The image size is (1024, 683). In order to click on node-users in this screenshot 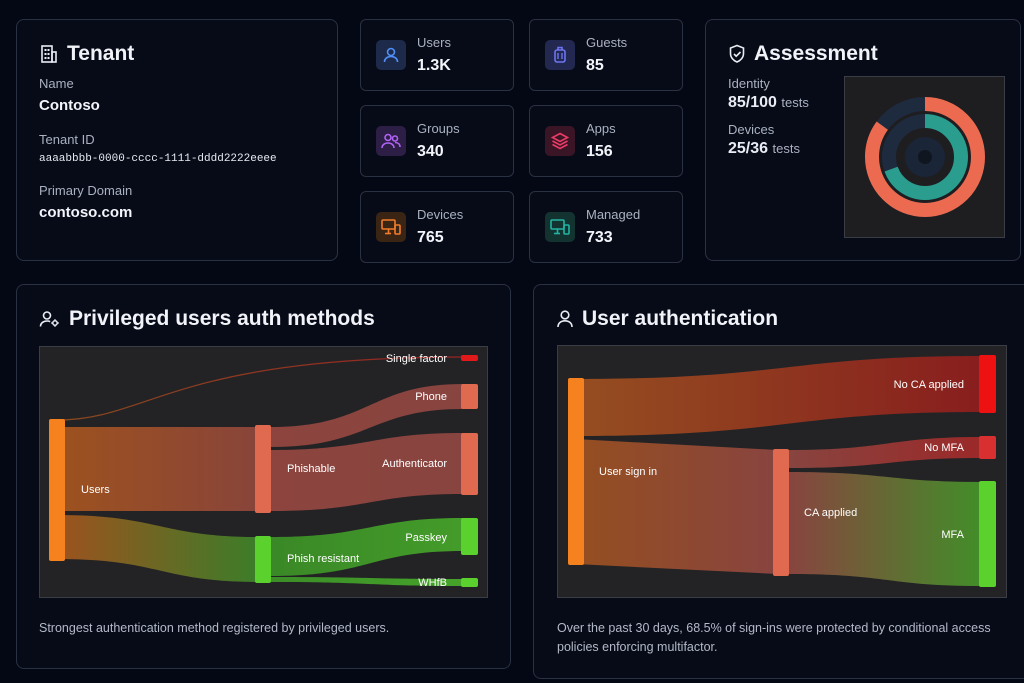, I will do `click(57, 490)`.